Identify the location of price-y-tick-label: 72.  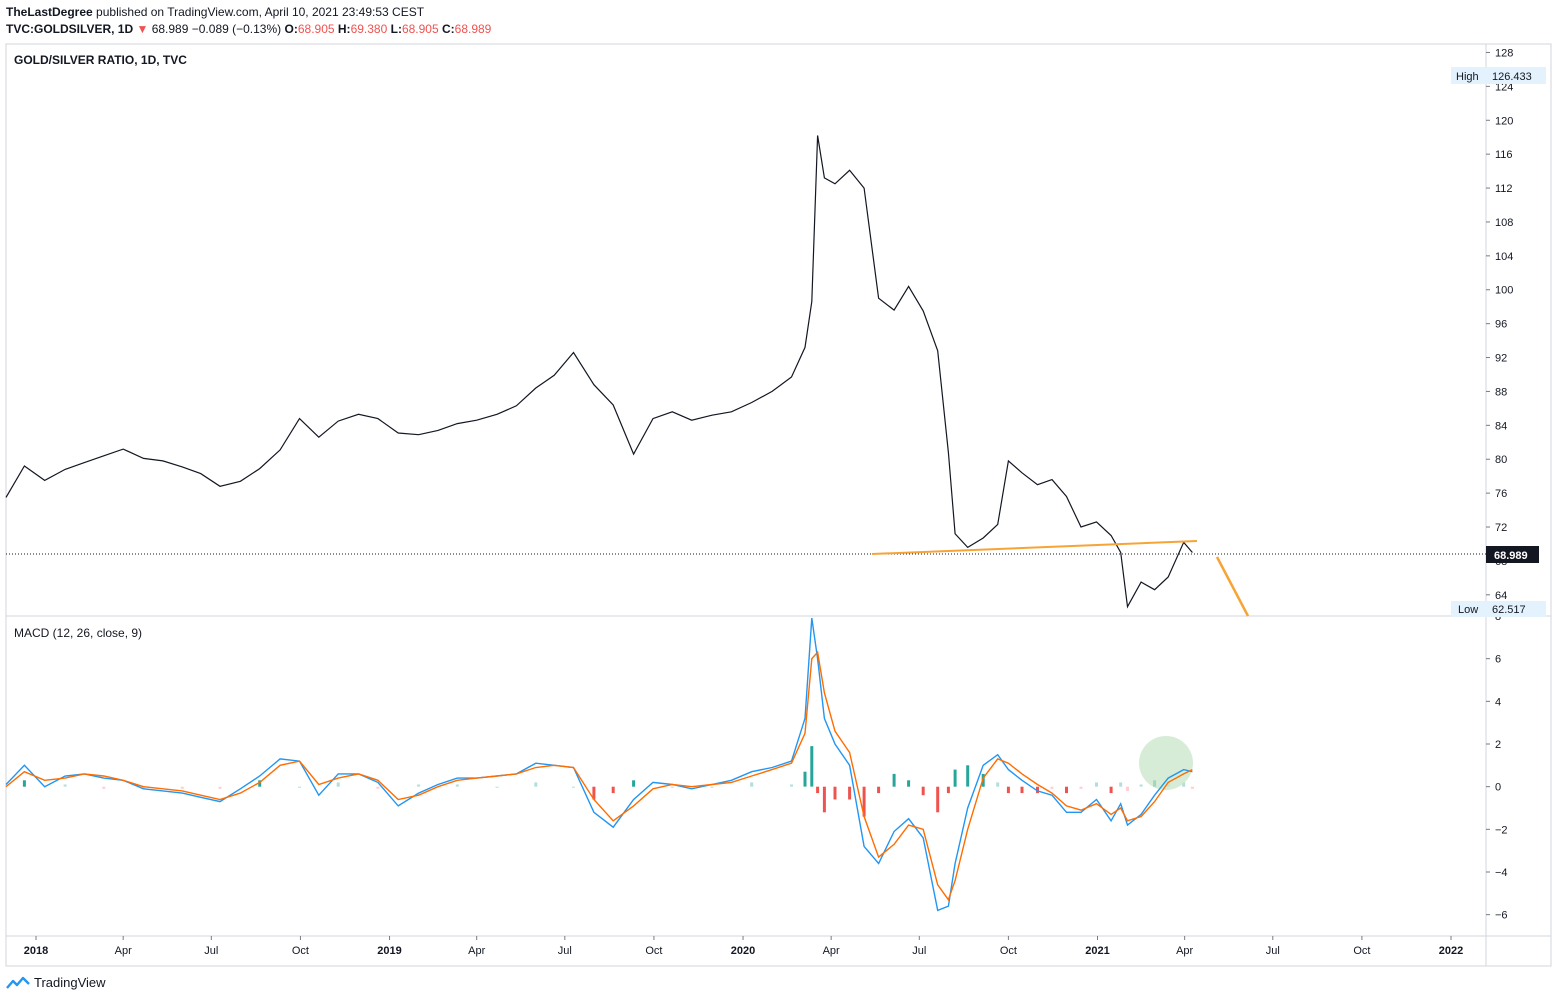
(1501, 528).